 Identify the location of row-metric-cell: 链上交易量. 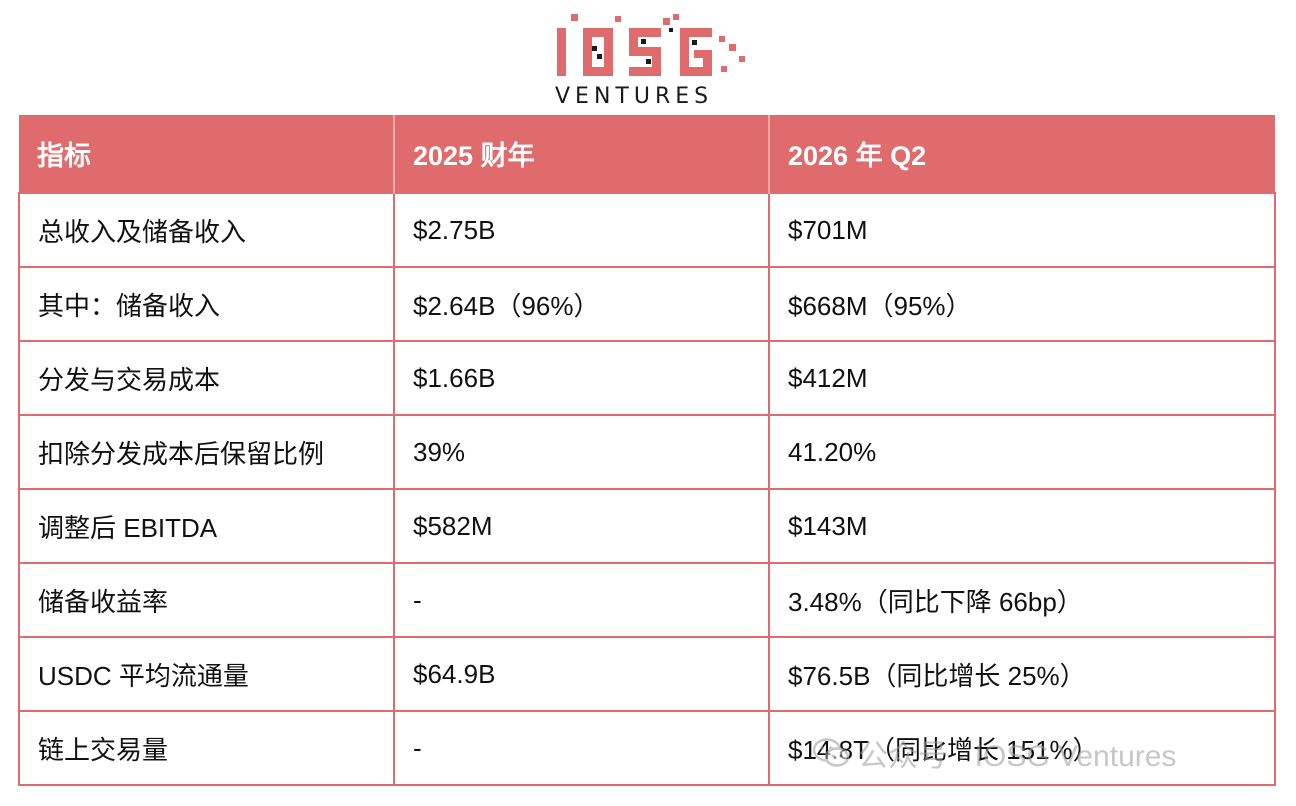
(206, 748).